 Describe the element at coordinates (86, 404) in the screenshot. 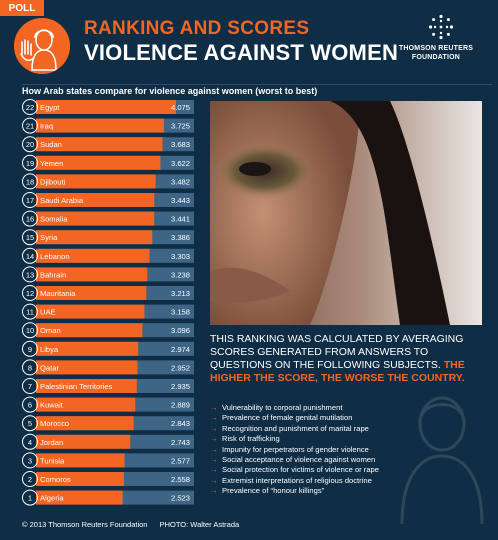

I see `bar-kuwait` at that location.